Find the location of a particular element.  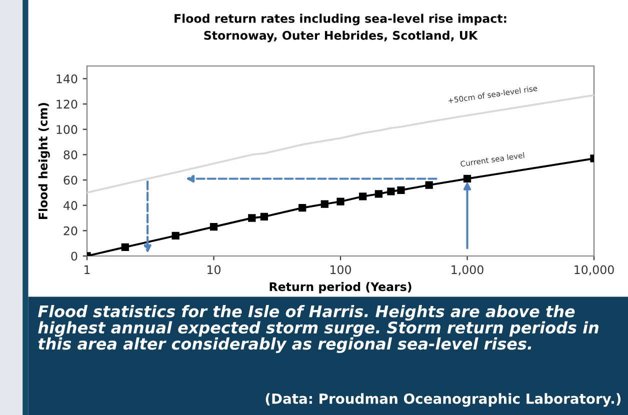

x-tick-label: 1 is located at coordinates (87, 269).